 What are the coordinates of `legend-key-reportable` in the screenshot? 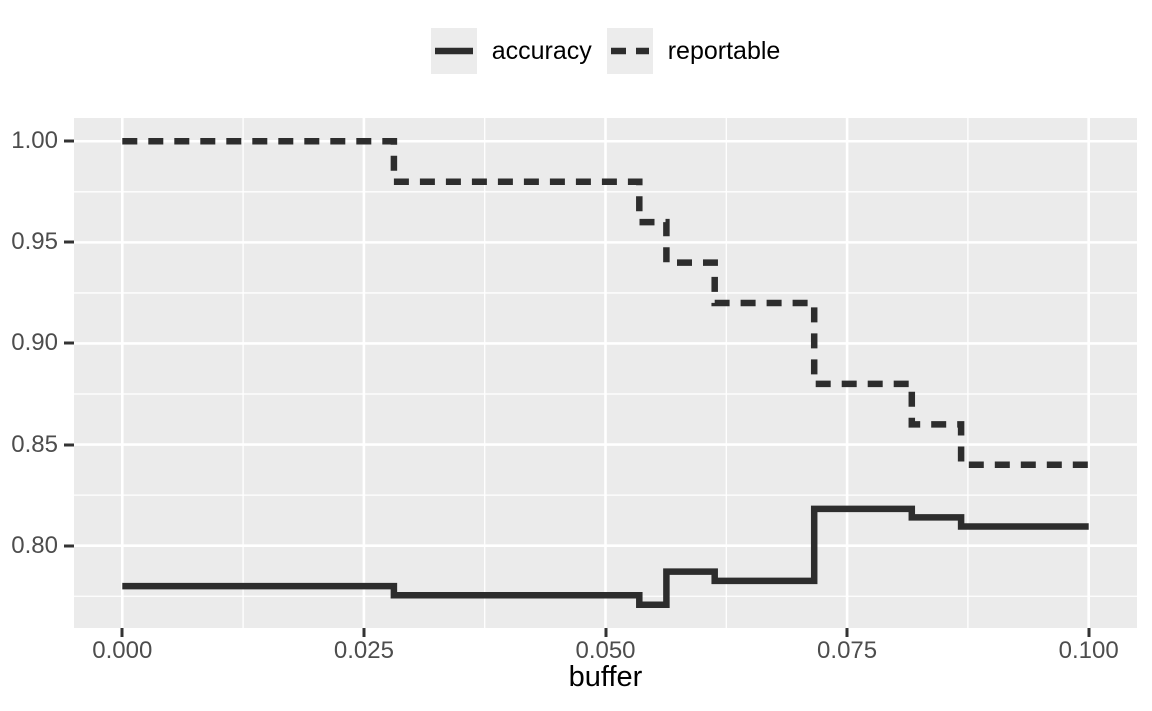 It's located at (629, 51).